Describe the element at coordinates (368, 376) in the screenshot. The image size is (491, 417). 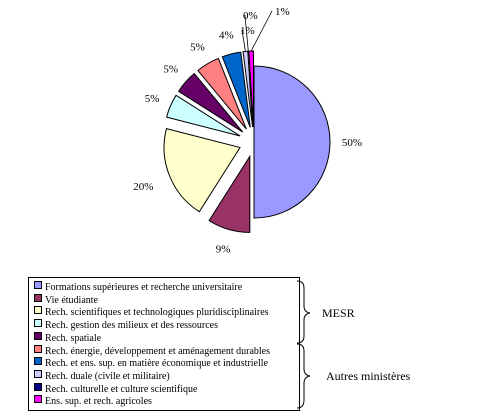
I see `group-label-autres-ministeres: Autres ministères` at that location.